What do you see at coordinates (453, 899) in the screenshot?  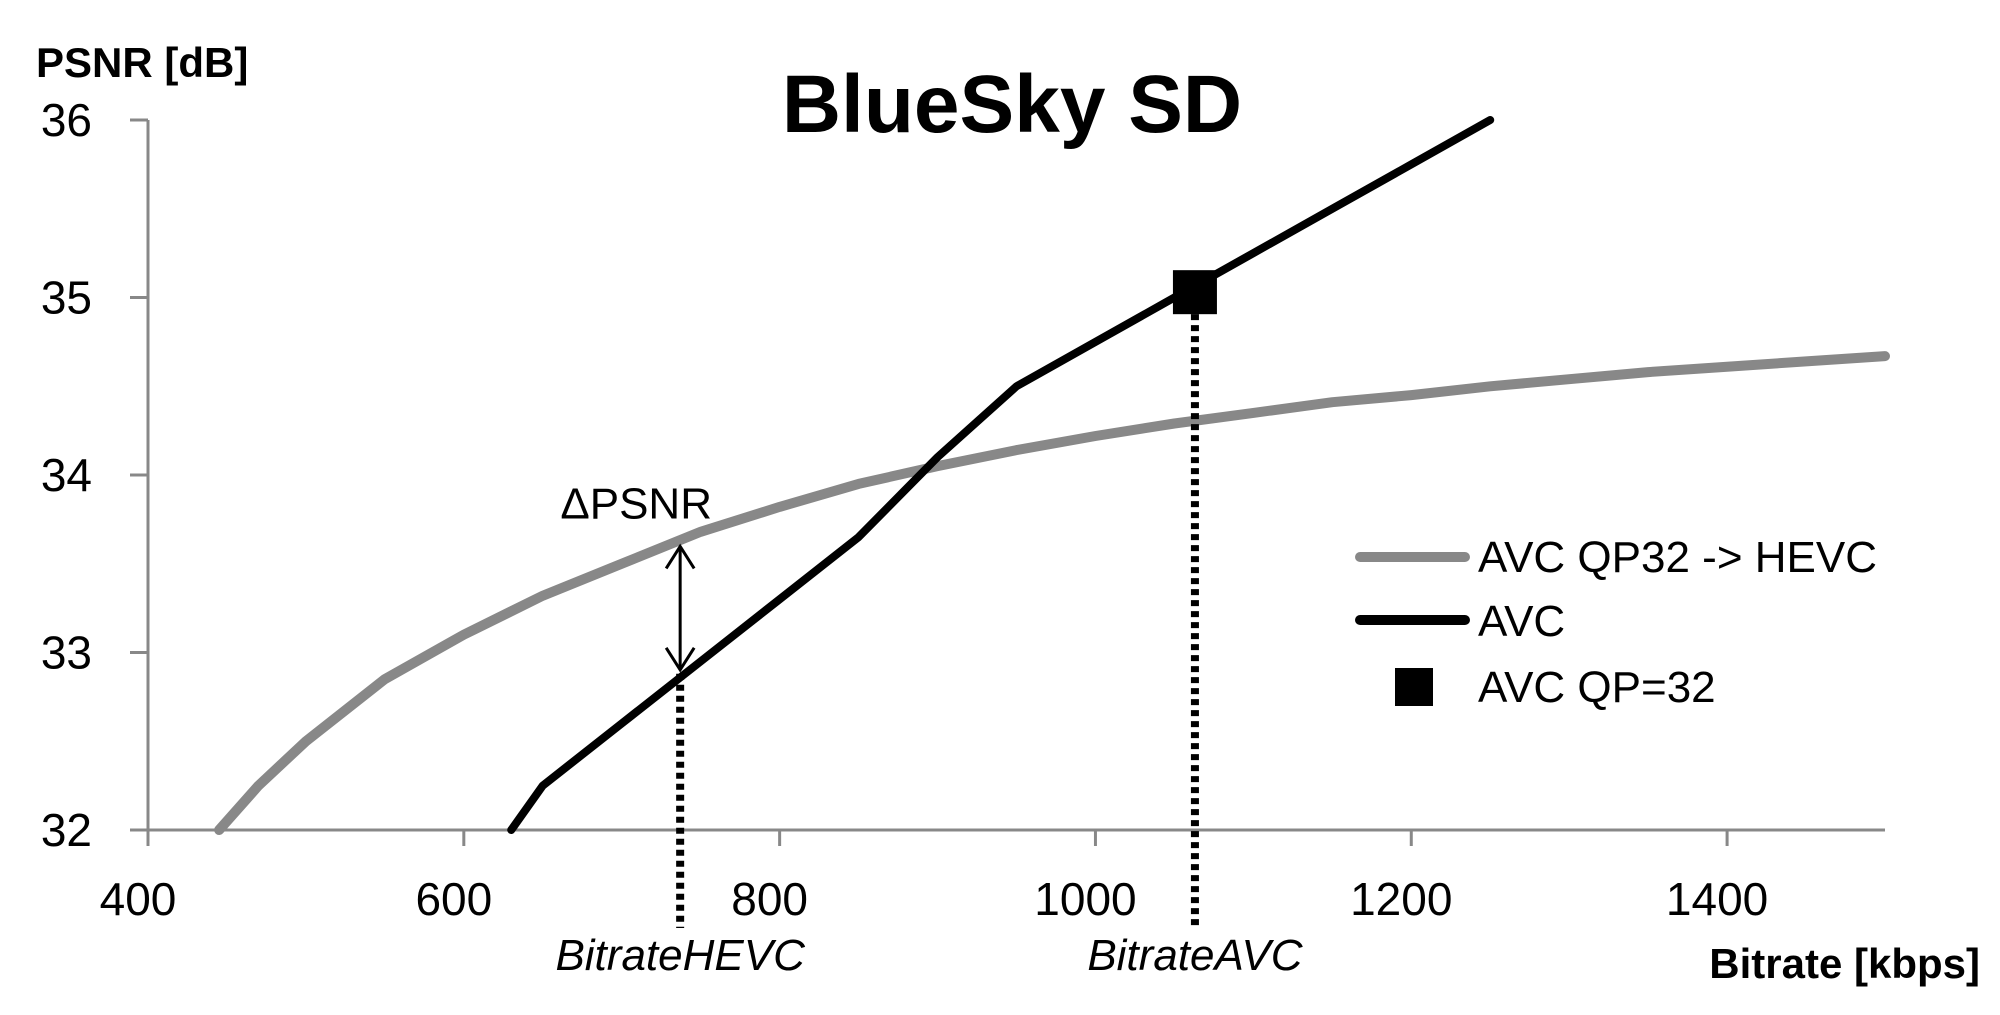 I see `x-tick-label: 600` at bounding box center [453, 899].